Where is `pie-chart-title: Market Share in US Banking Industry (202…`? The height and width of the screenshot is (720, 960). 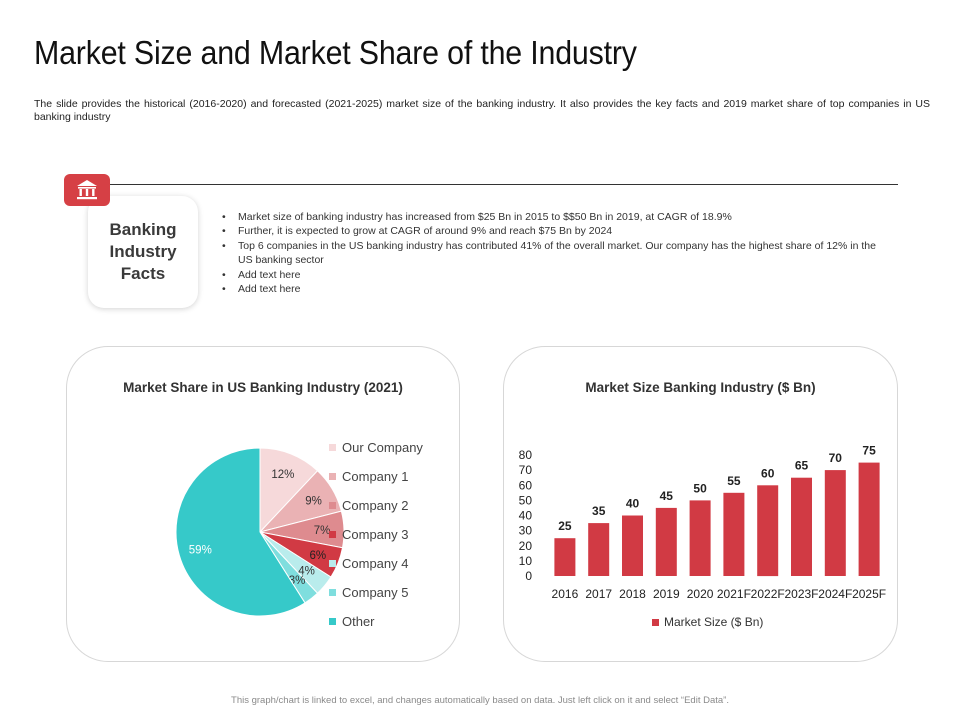 pie-chart-title: Market Share in US Banking Industry (202… is located at coordinates (263, 387).